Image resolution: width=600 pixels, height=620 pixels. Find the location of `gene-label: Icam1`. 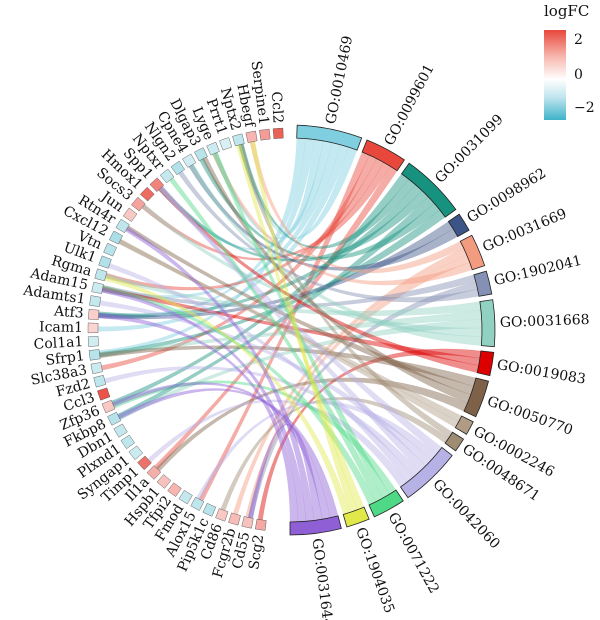

gene-label: Icam1 is located at coordinates (61, 327).